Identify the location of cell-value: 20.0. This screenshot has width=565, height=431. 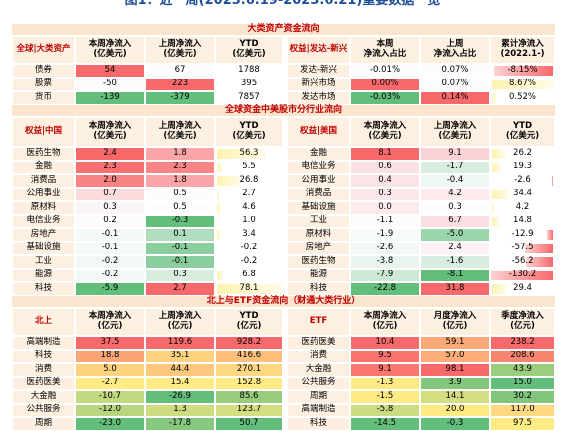
(455, 410).